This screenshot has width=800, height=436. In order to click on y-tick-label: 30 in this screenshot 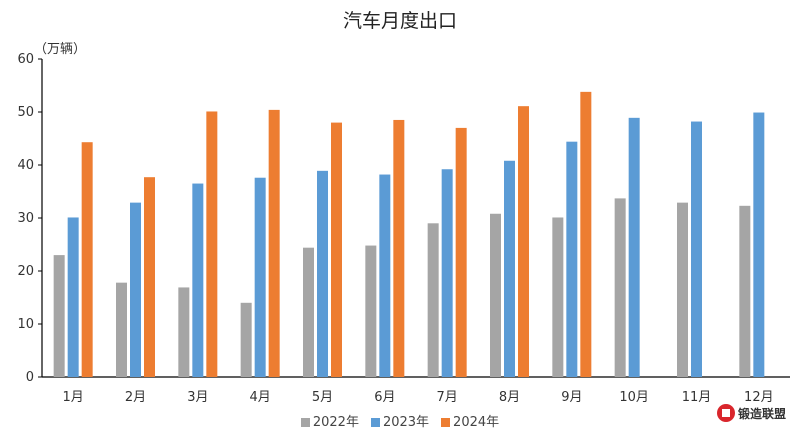, I will do `click(25, 218)`.